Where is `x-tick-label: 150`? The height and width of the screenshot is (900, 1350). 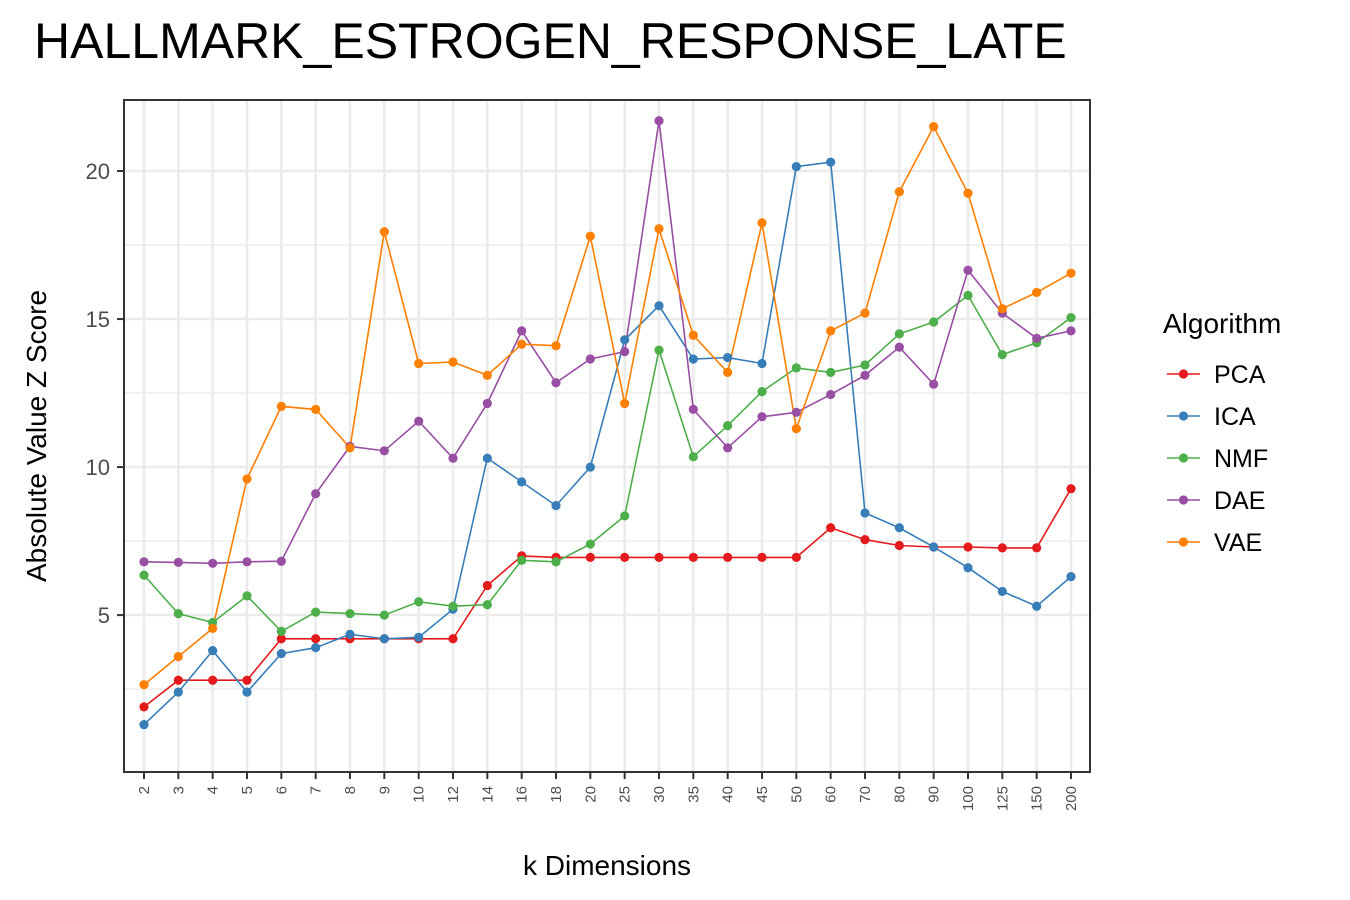 x-tick-label: 150 is located at coordinates (1037, 798).